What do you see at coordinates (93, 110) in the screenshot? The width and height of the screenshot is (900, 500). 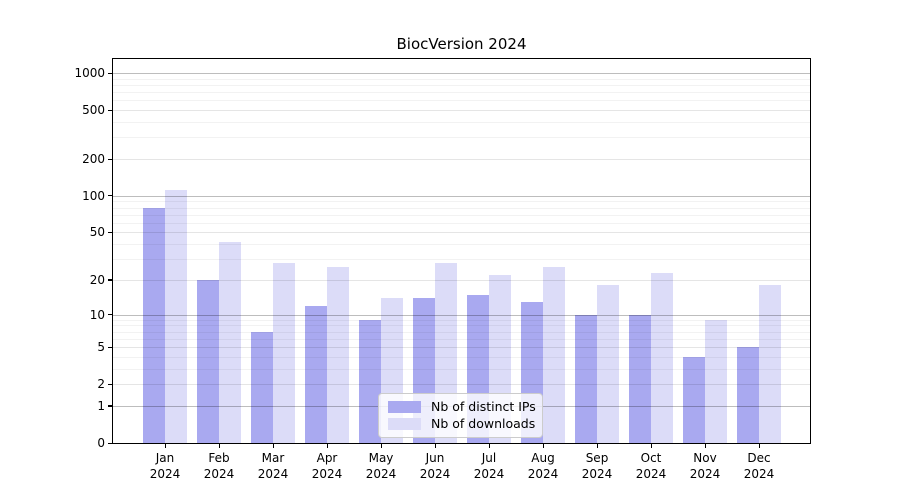 I see `y-axis-tick-label: 500` at bounding box center [93, 110].